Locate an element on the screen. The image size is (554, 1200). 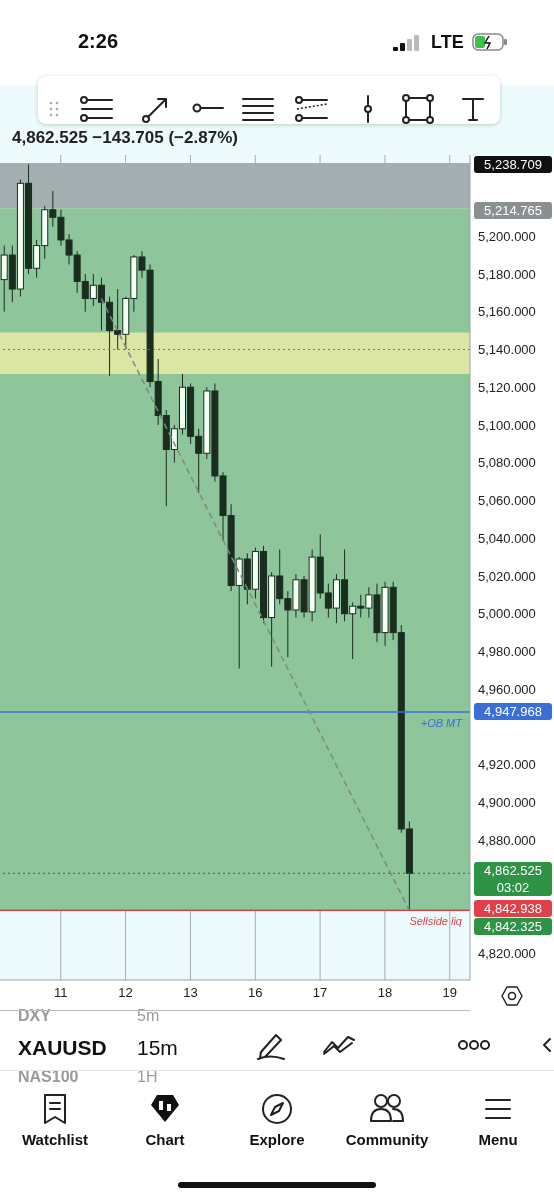
text: 4,862.525 is located at coordinates (513, 870).